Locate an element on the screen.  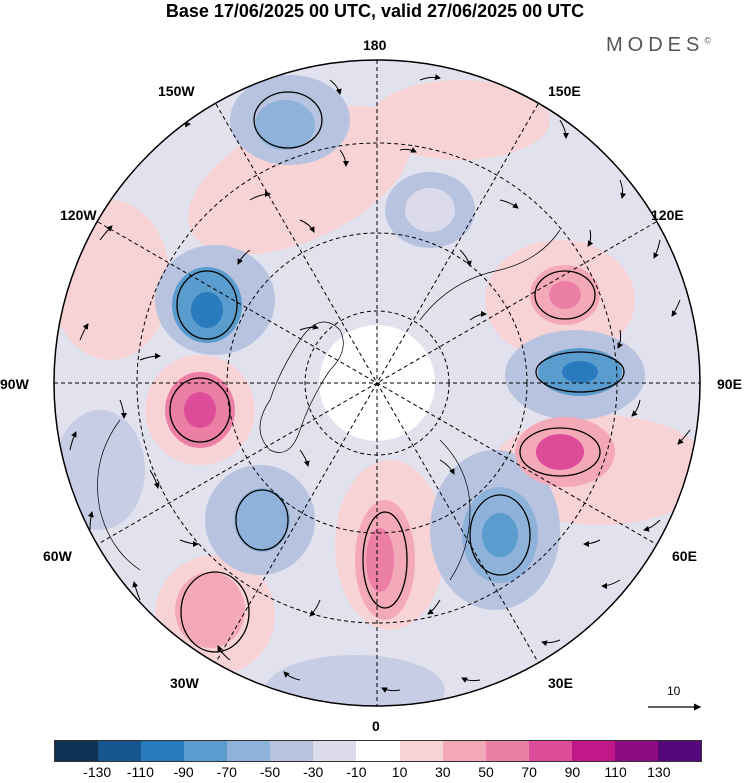
colorbar is located at coordinates (378, 751).